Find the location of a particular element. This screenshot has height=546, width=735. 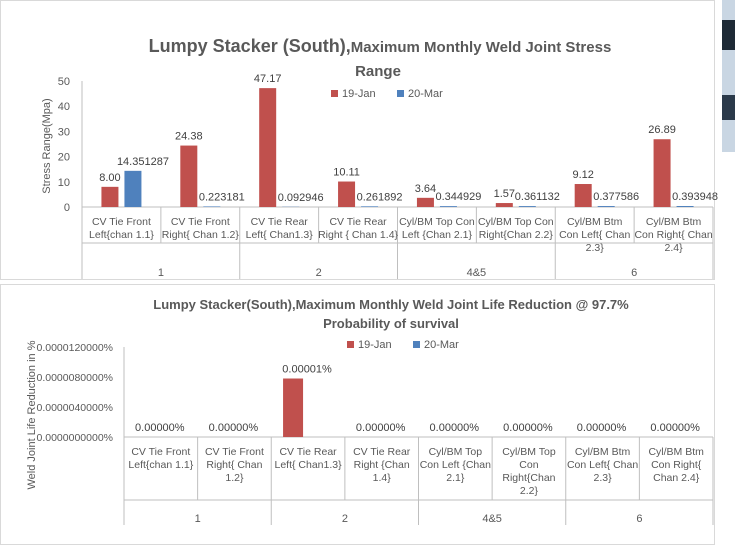

chart1-y-axis-label: Stress Range(Mpa) is located at coordinates (47, 145).